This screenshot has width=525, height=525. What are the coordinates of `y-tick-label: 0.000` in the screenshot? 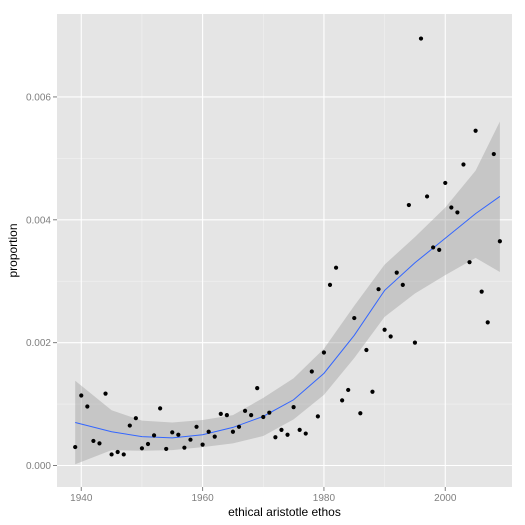 It's located at (38, 466).